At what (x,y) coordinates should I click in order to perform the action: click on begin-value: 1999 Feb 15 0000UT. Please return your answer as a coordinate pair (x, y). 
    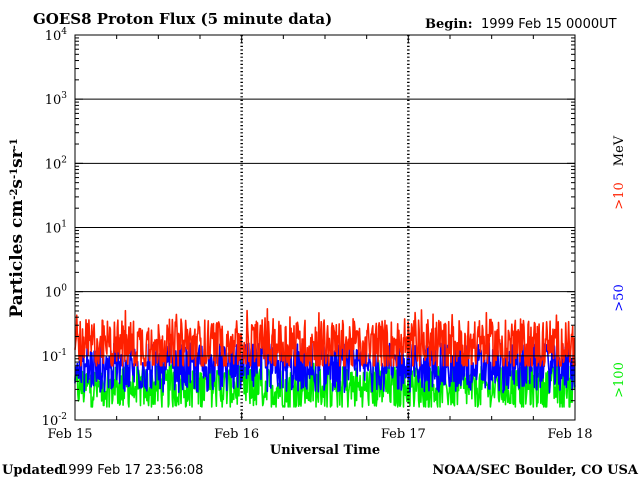
    Looking at the image, I should click on (549, 24).